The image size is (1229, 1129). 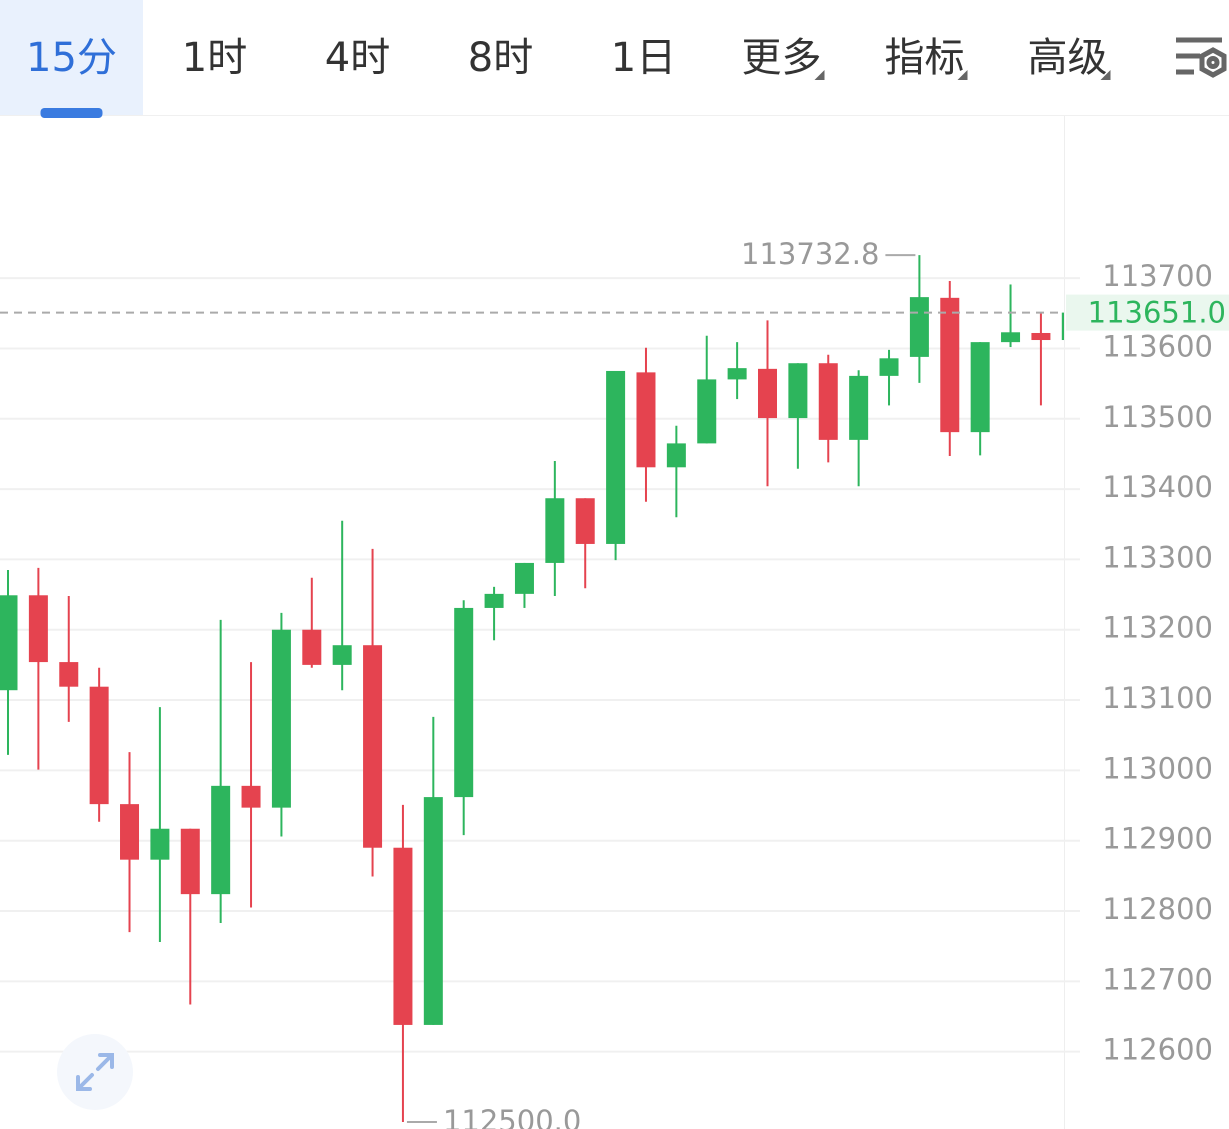 What do you see at coordinates (810, 254) in the screenshot?
I see `max-marker-label: 113732.8` at bounding box center [810, 254].